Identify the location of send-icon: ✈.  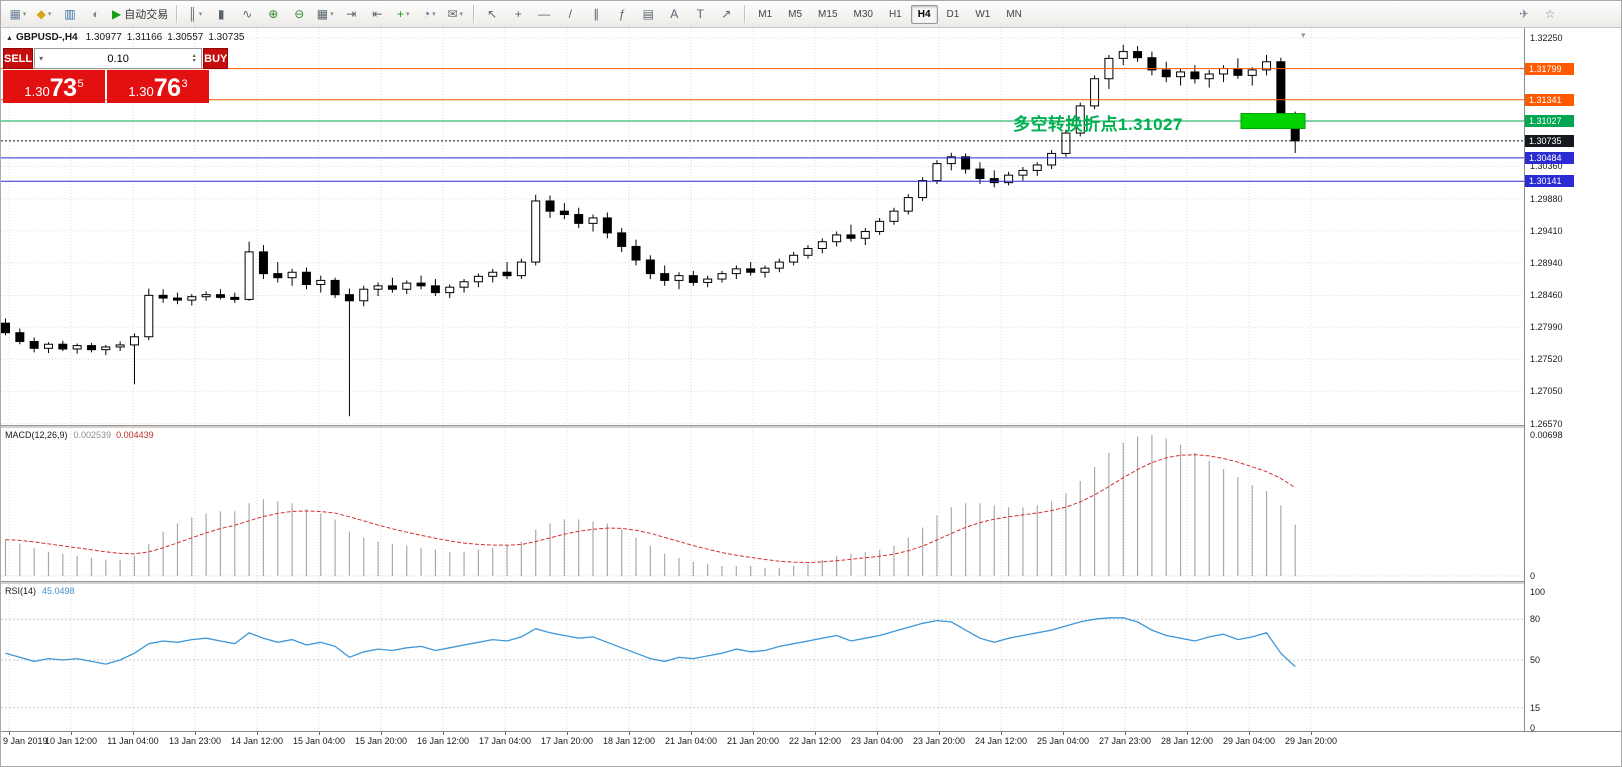
(1524, 14).